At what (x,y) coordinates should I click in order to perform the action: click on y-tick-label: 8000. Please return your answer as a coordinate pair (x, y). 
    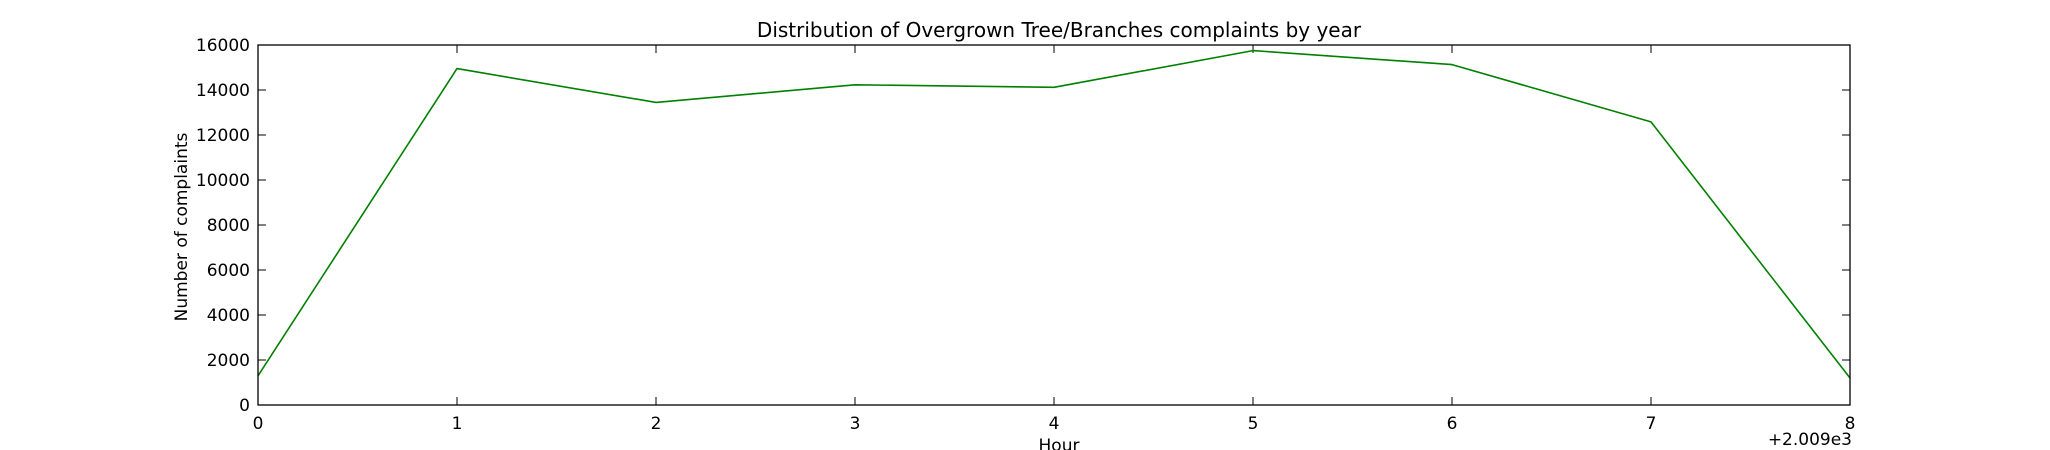
    Looking at the image, I should click on (228, 226).